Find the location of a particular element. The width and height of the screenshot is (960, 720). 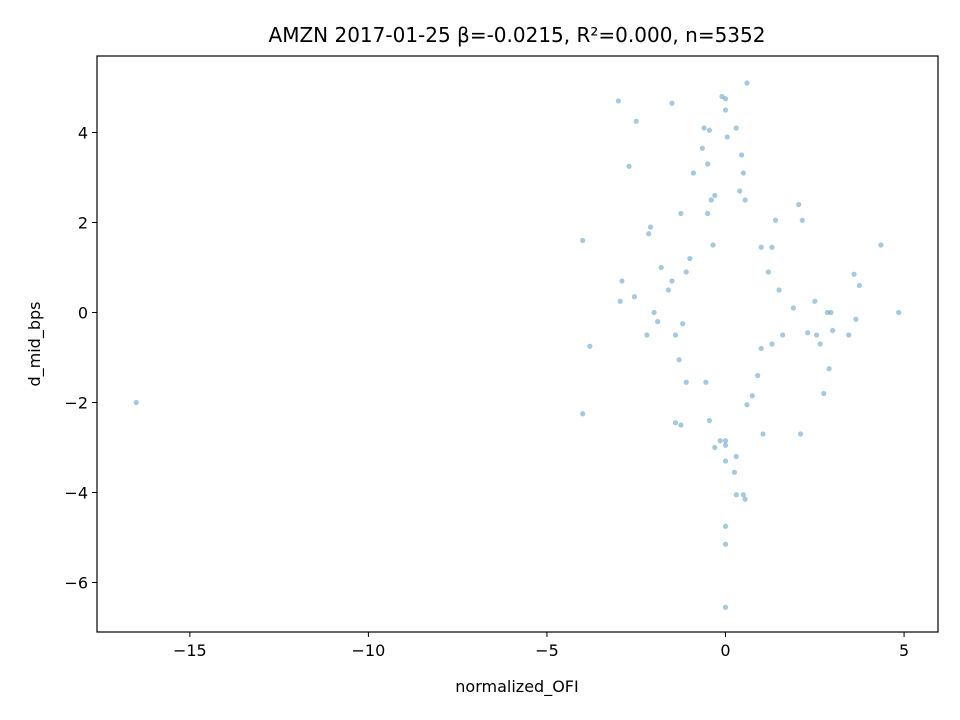

y-tick-label: 0 is located at coordinates (83, 313).